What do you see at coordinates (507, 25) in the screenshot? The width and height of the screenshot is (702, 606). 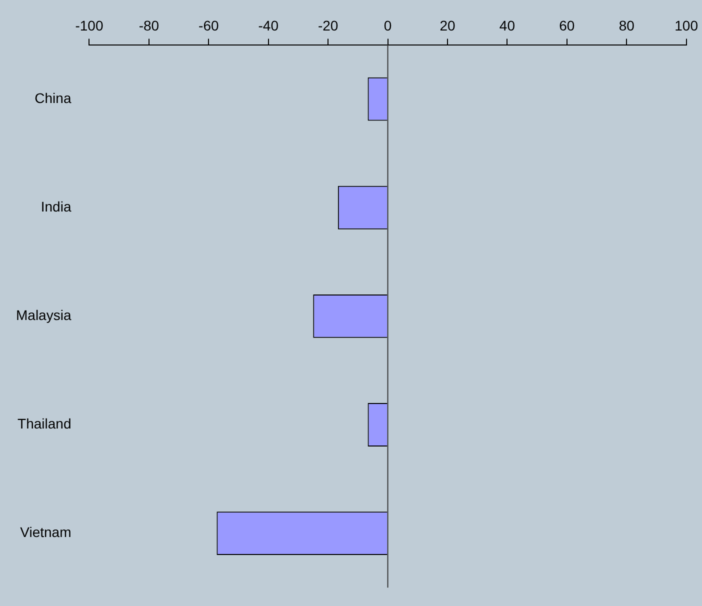 I see `x-tick-label: 40` at bounding box center [507, 25].